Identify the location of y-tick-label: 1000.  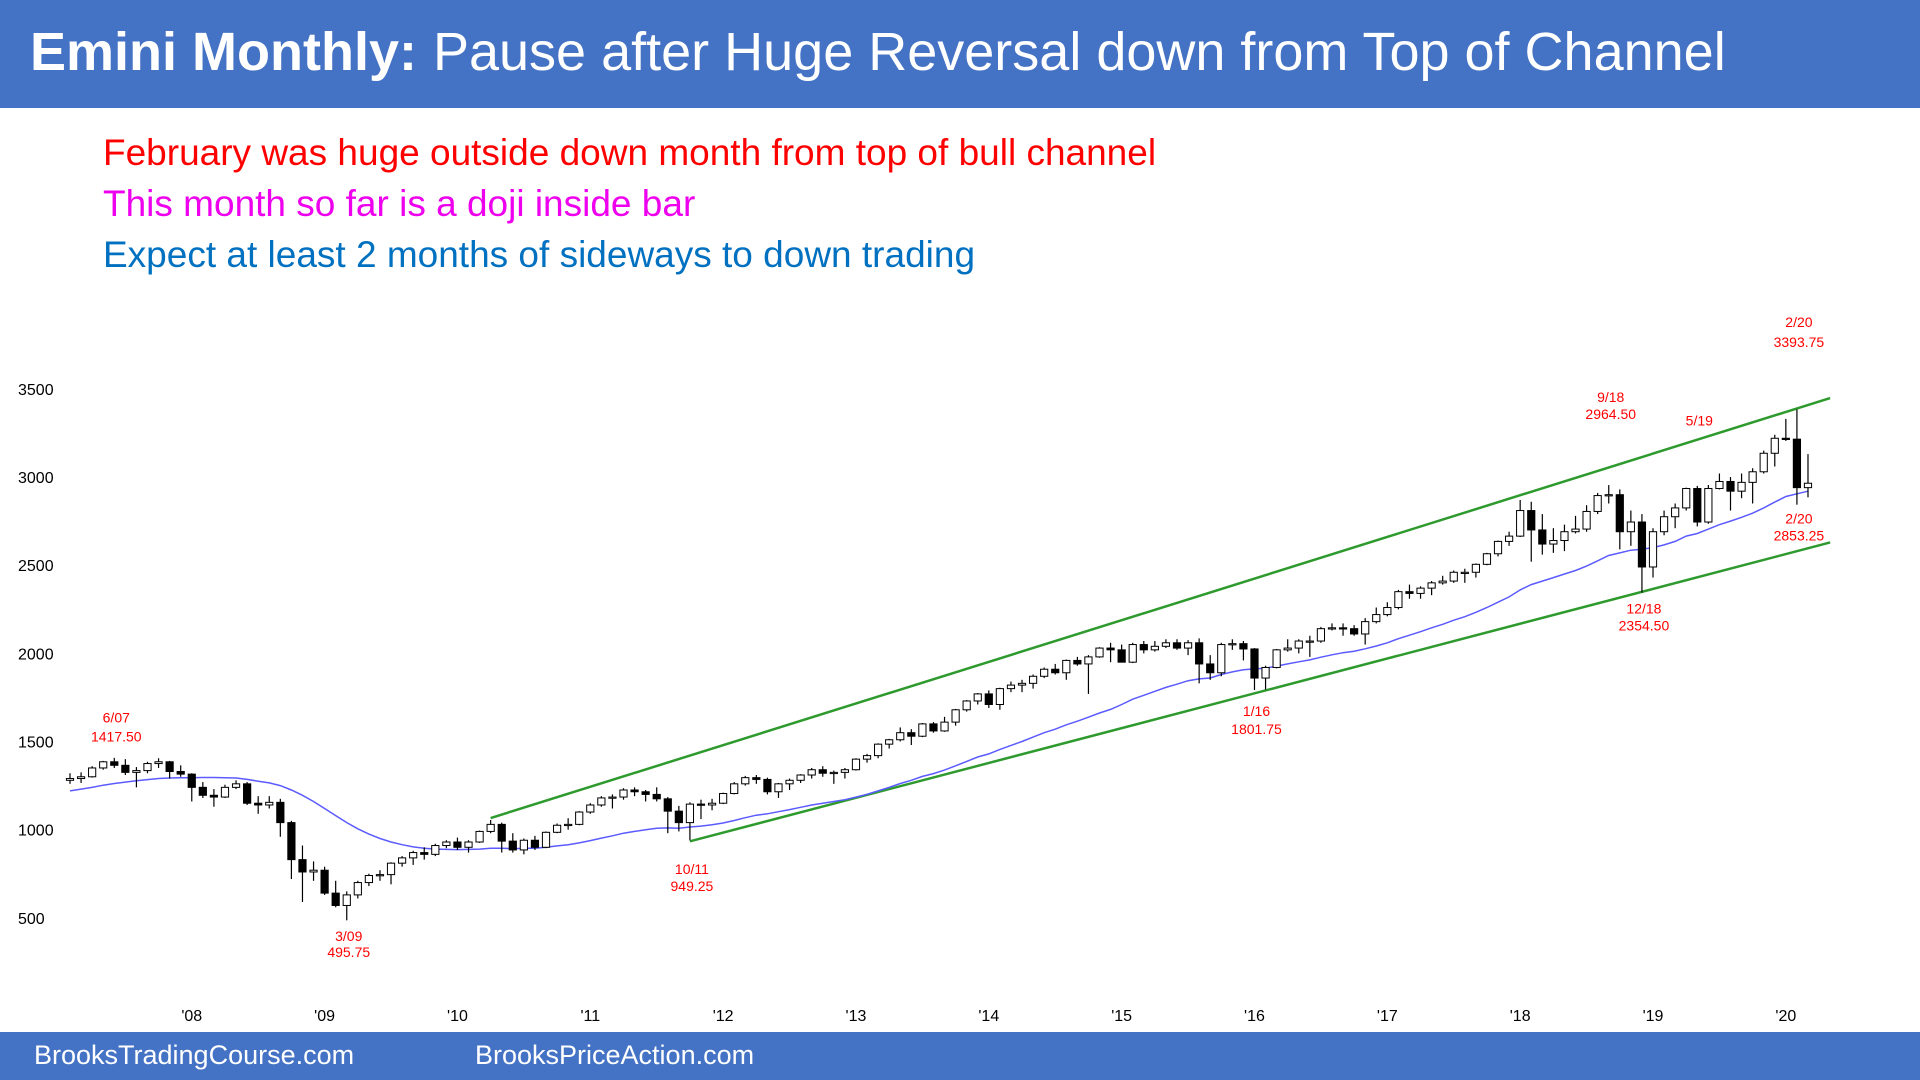
(36, 831).